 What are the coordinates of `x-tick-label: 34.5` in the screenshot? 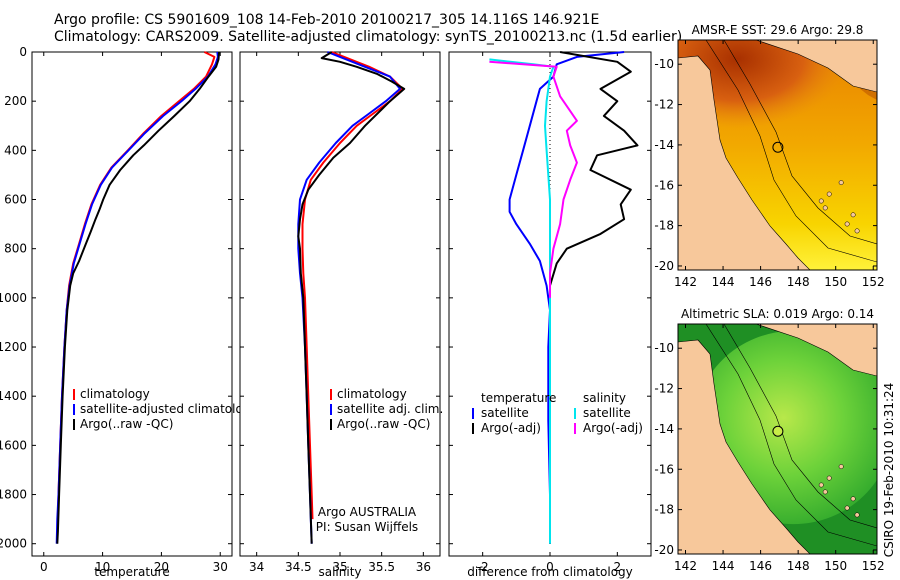 It's located at (298, 567).